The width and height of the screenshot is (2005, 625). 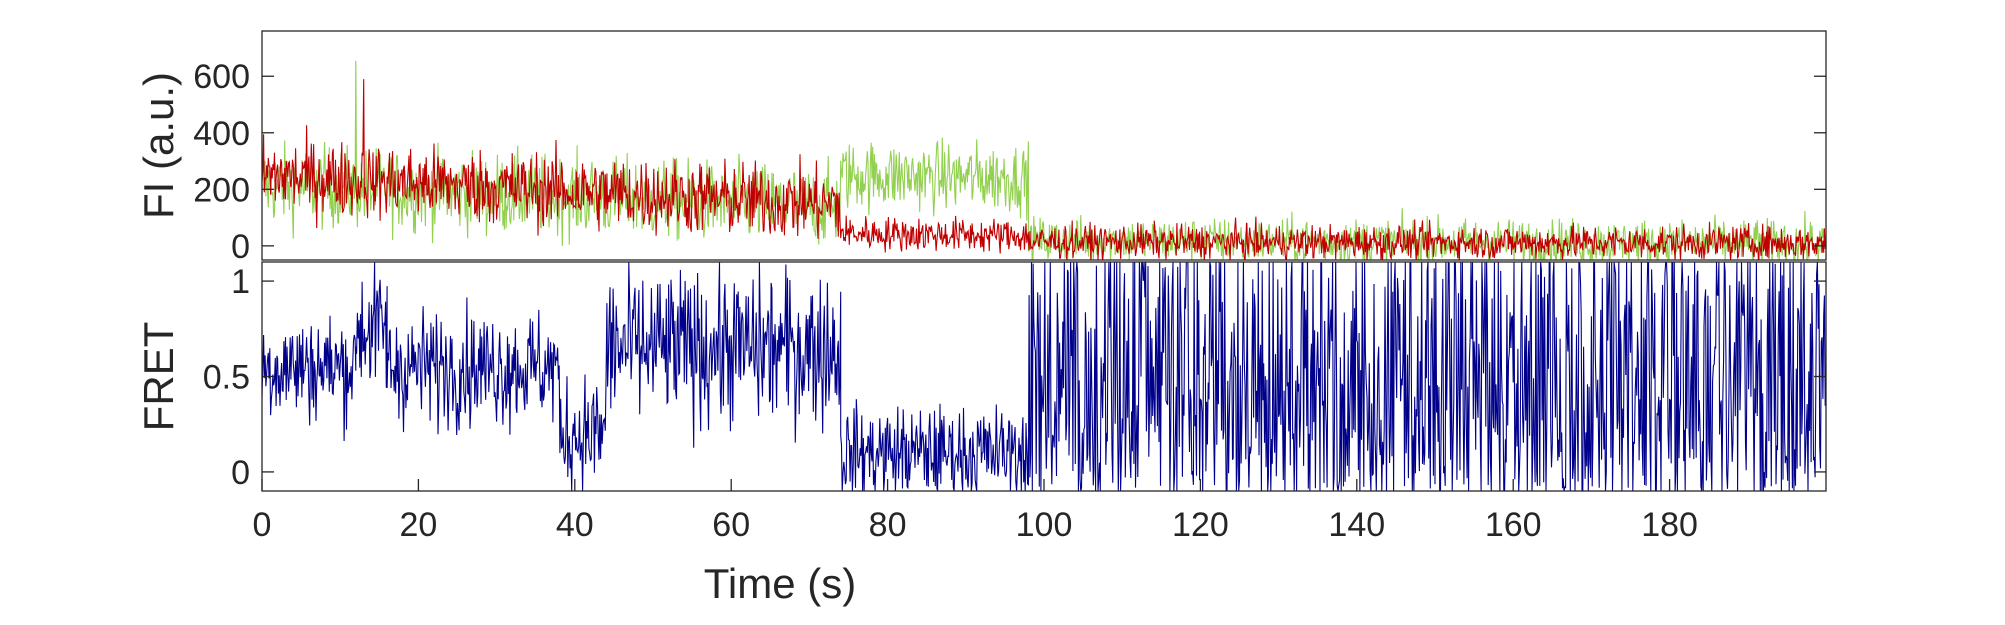 I want to click on x-tick-label: 40, so click(x=575, y=525).